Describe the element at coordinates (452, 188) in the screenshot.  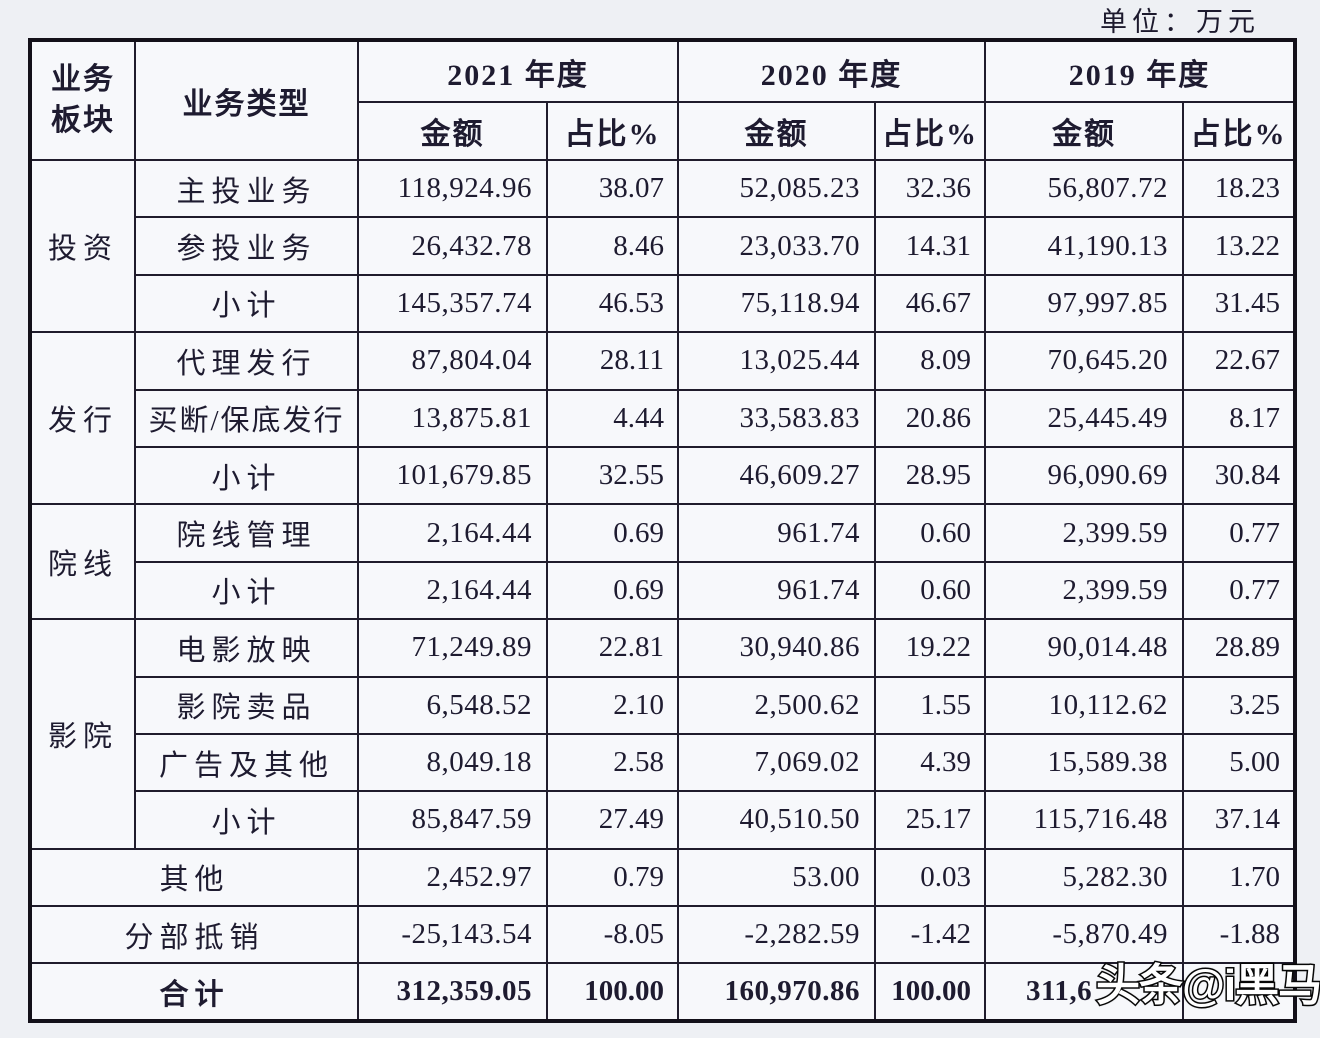
I see `amount-cell: 118,924.96` at that location.